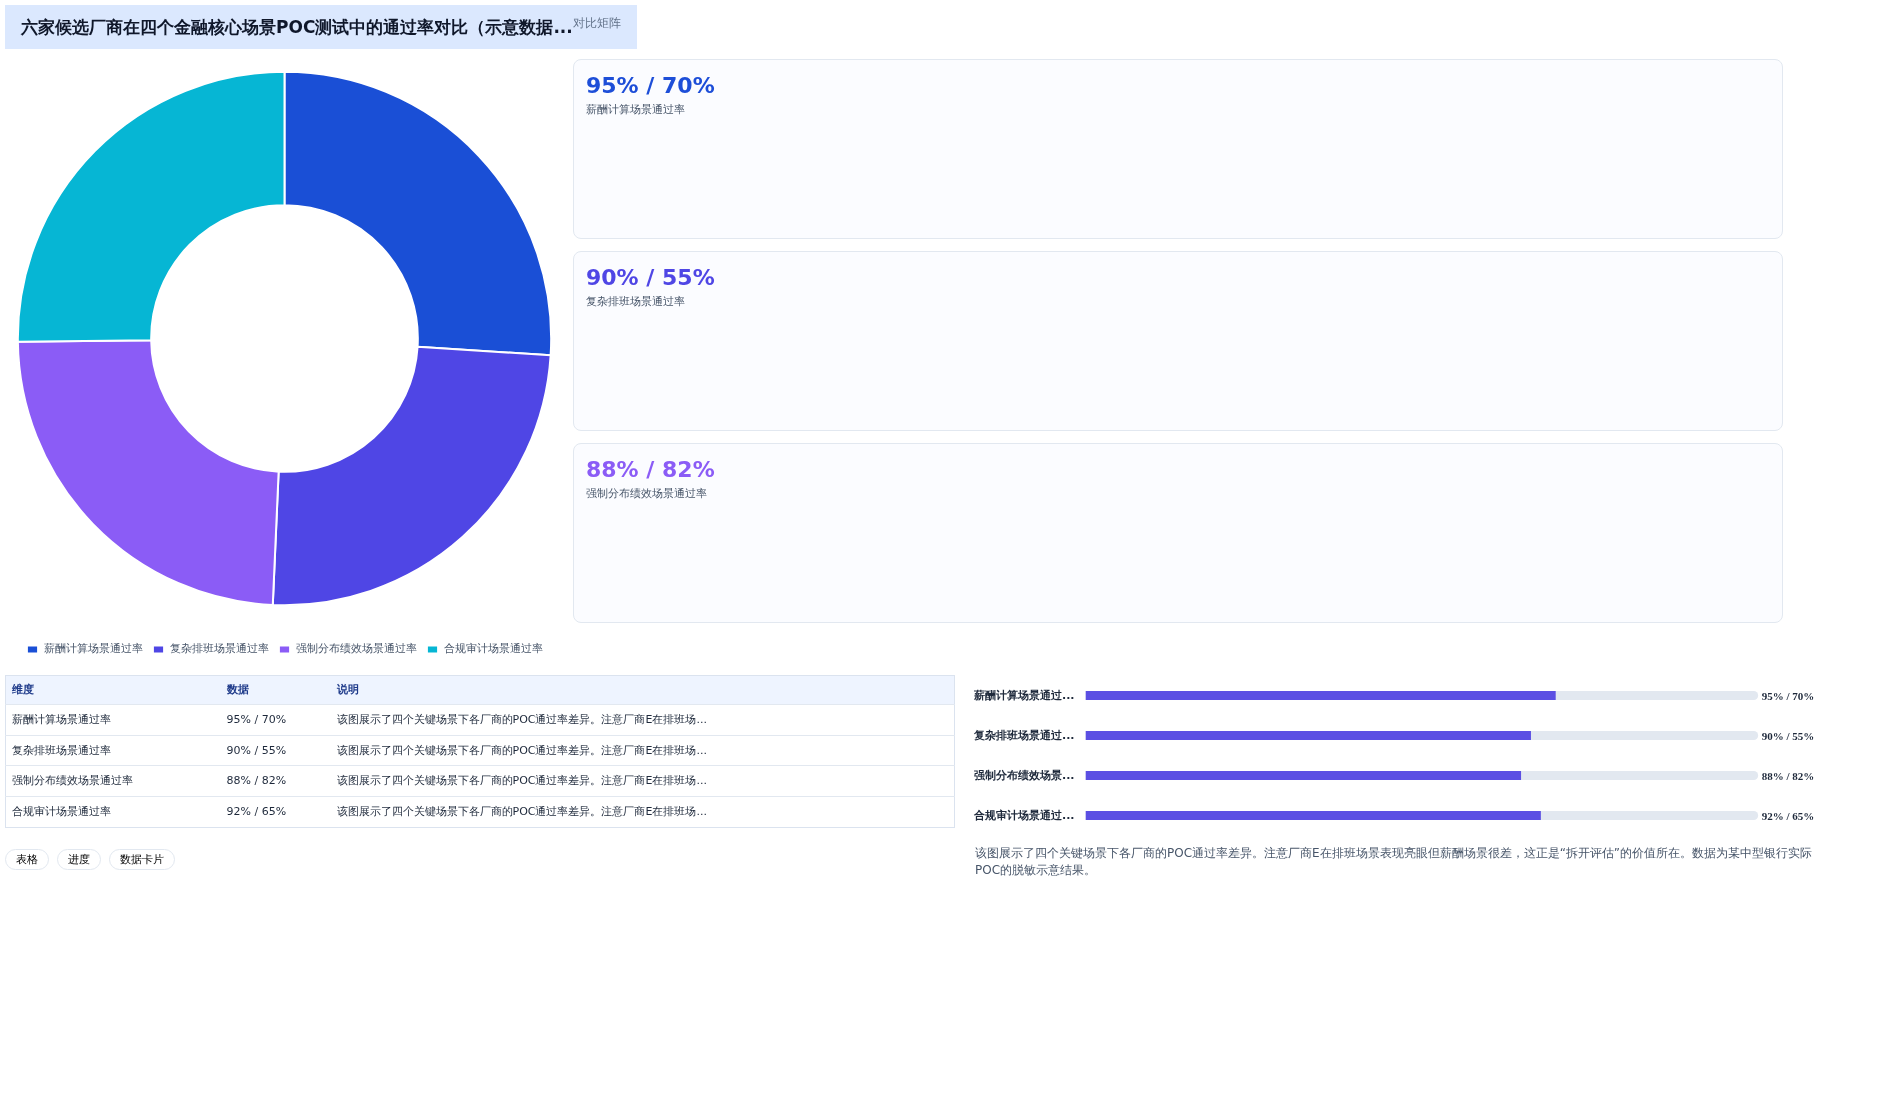 The width and height of the screenshot is (1903, 1108). Describe the element at coordinates (79, 859) in the screenshot. I see `text: 进度` at that location.